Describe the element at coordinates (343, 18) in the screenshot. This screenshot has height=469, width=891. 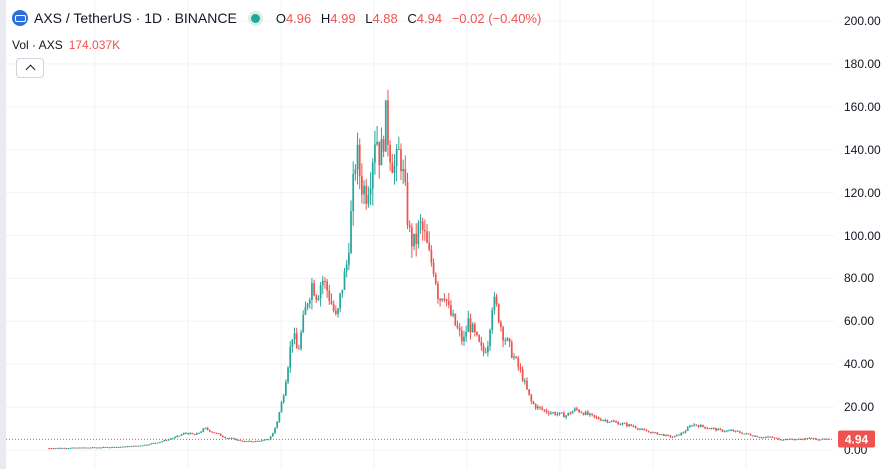
I see `high-value: 4.99` at that location.